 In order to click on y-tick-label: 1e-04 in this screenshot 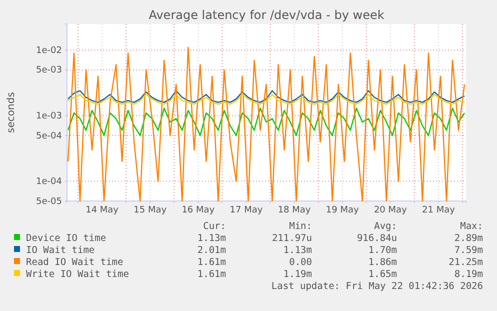, I will do `click(49, 182)`.